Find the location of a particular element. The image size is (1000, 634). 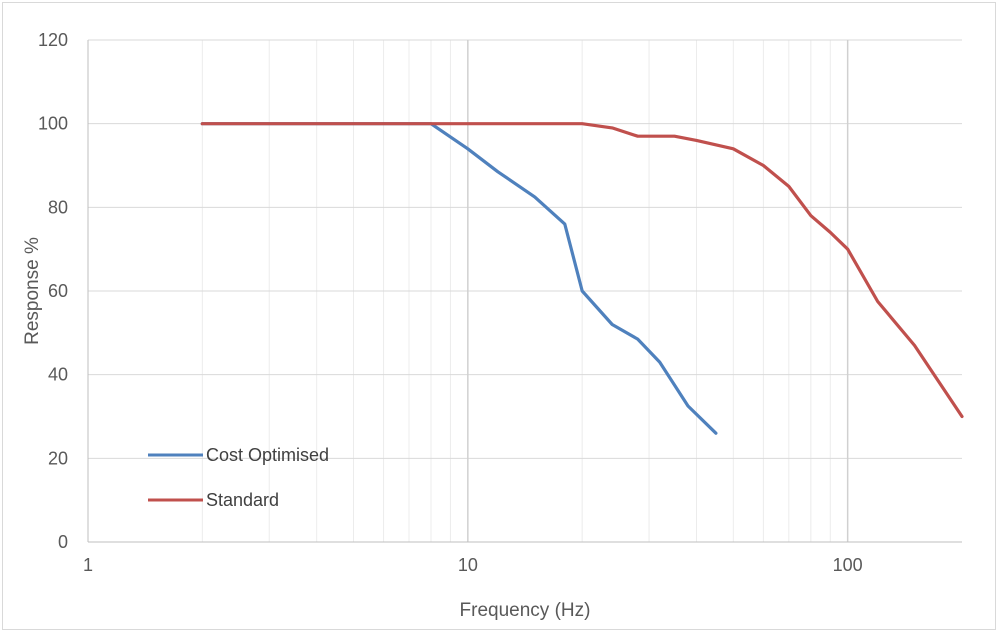

y-tick-label: 120 is located at coordinates (53, 40).